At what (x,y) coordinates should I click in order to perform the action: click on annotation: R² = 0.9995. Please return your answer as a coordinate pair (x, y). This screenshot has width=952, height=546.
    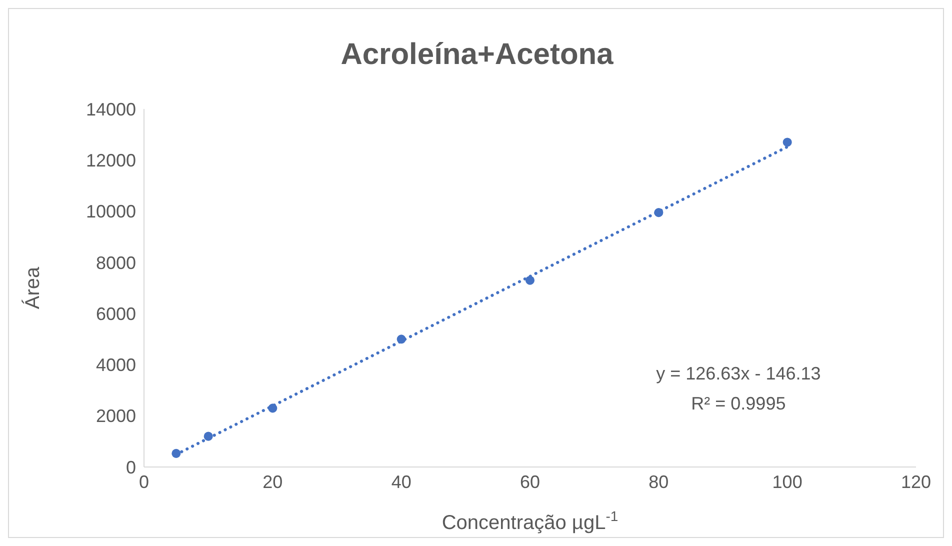
    Looking at the image, I should click on (738, 403).